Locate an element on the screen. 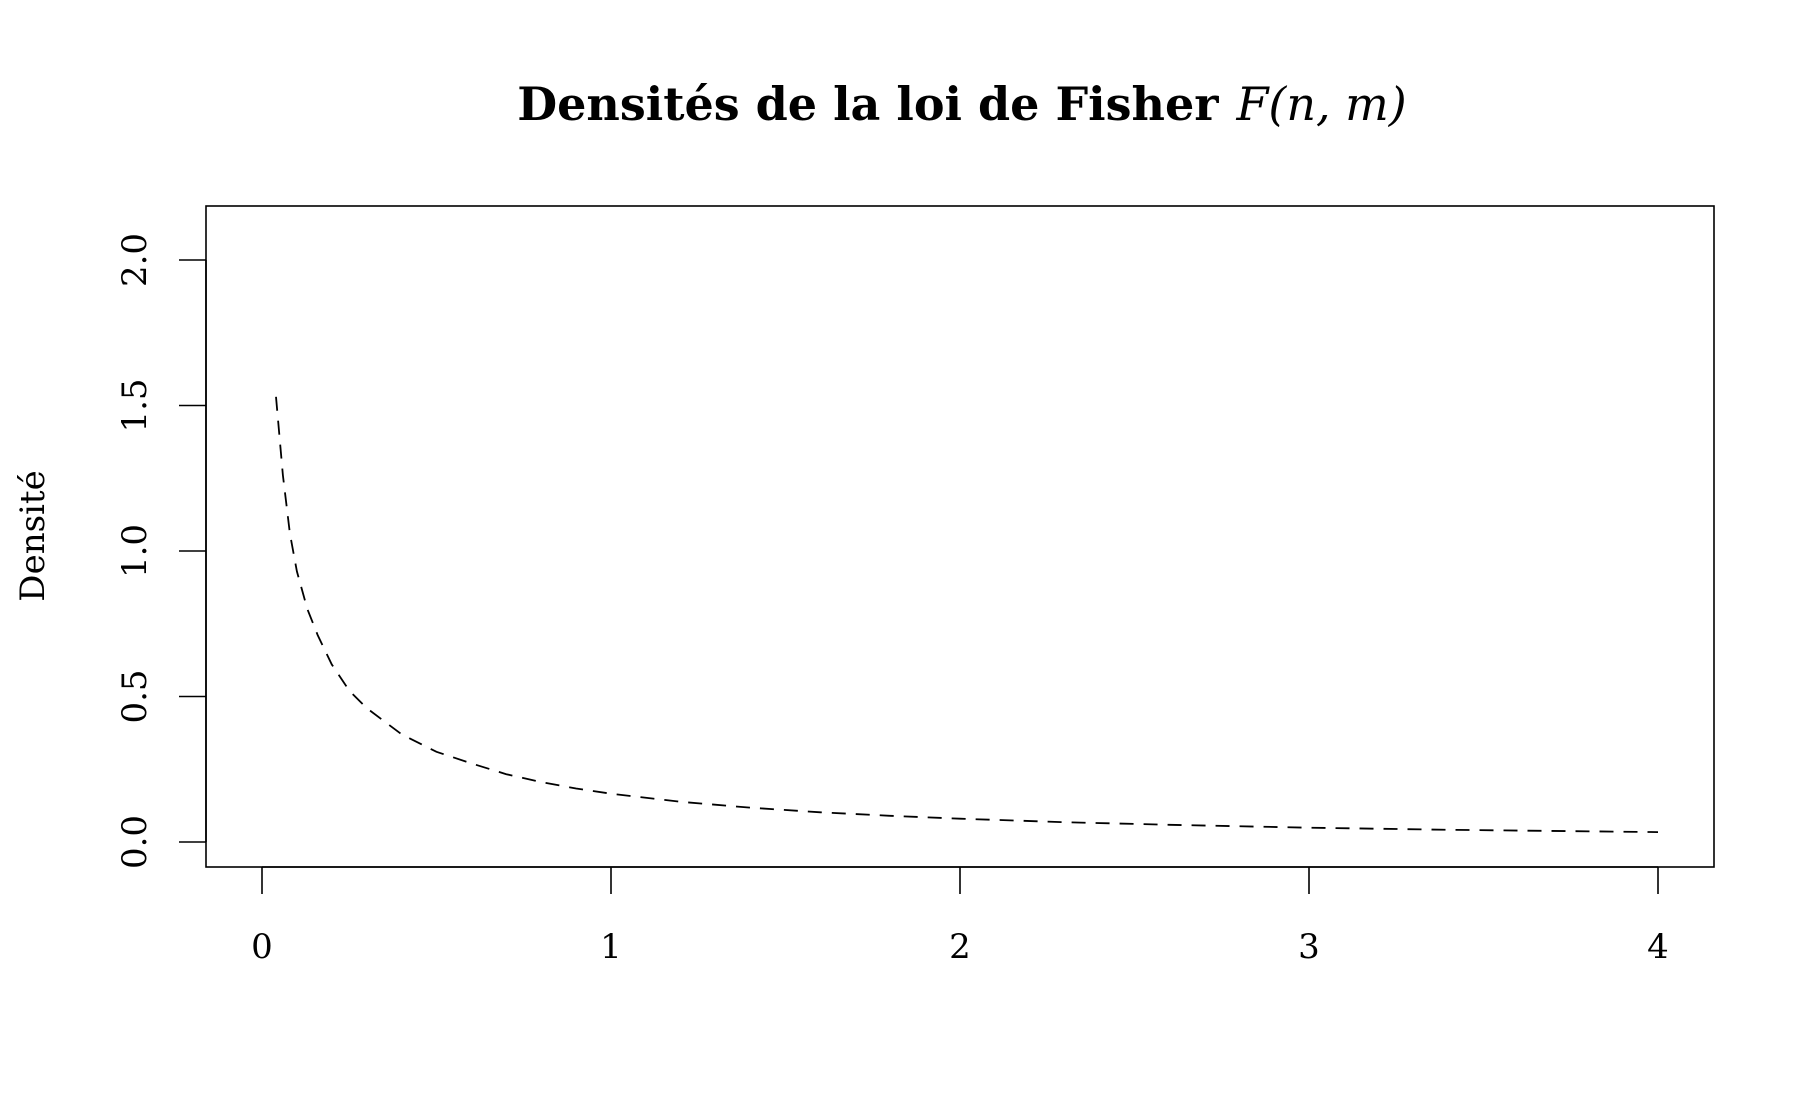 The image size is (1800, 1117). x-tick-label: 4 is located at coordinates (1658, 947).